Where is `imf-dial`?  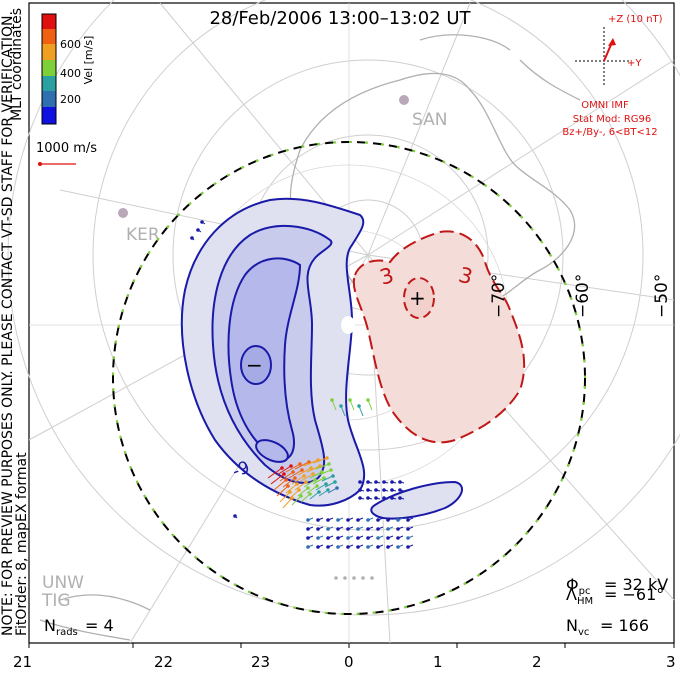 imf-dial is located at coordinates (602, 56).